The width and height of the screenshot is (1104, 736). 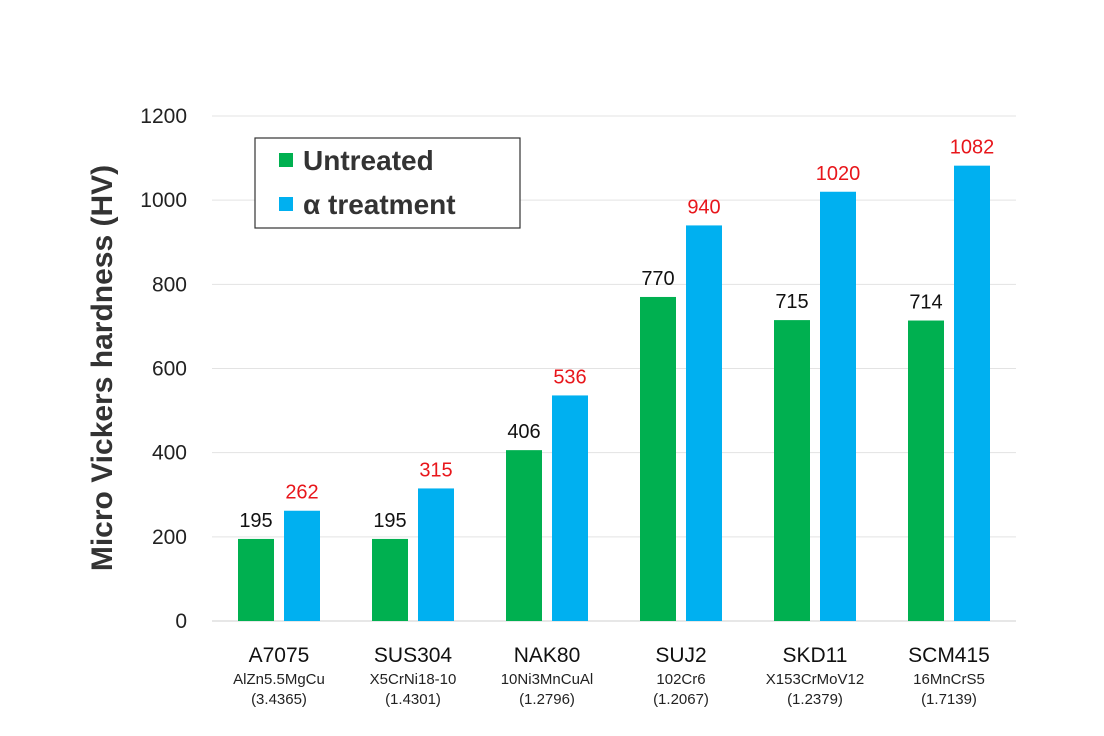 I want to click on x-category-name: A7075, so click(x=279, y=655).